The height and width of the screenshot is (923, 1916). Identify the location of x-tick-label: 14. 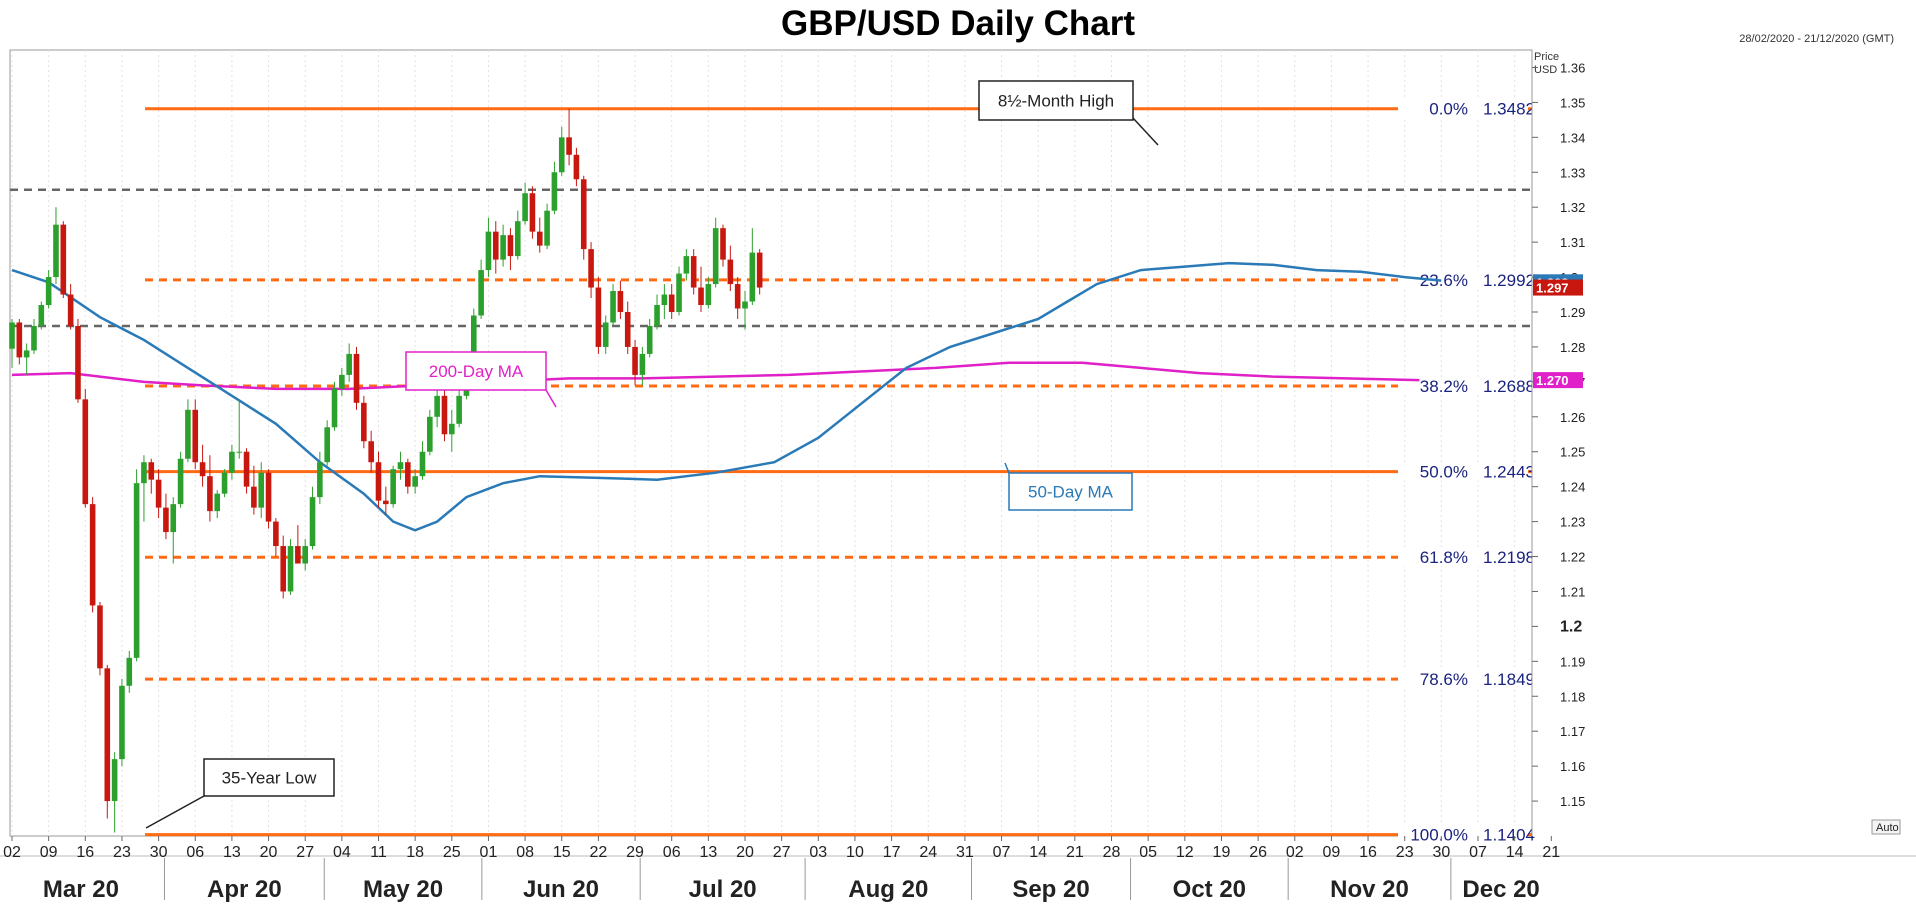
(1515, 852).